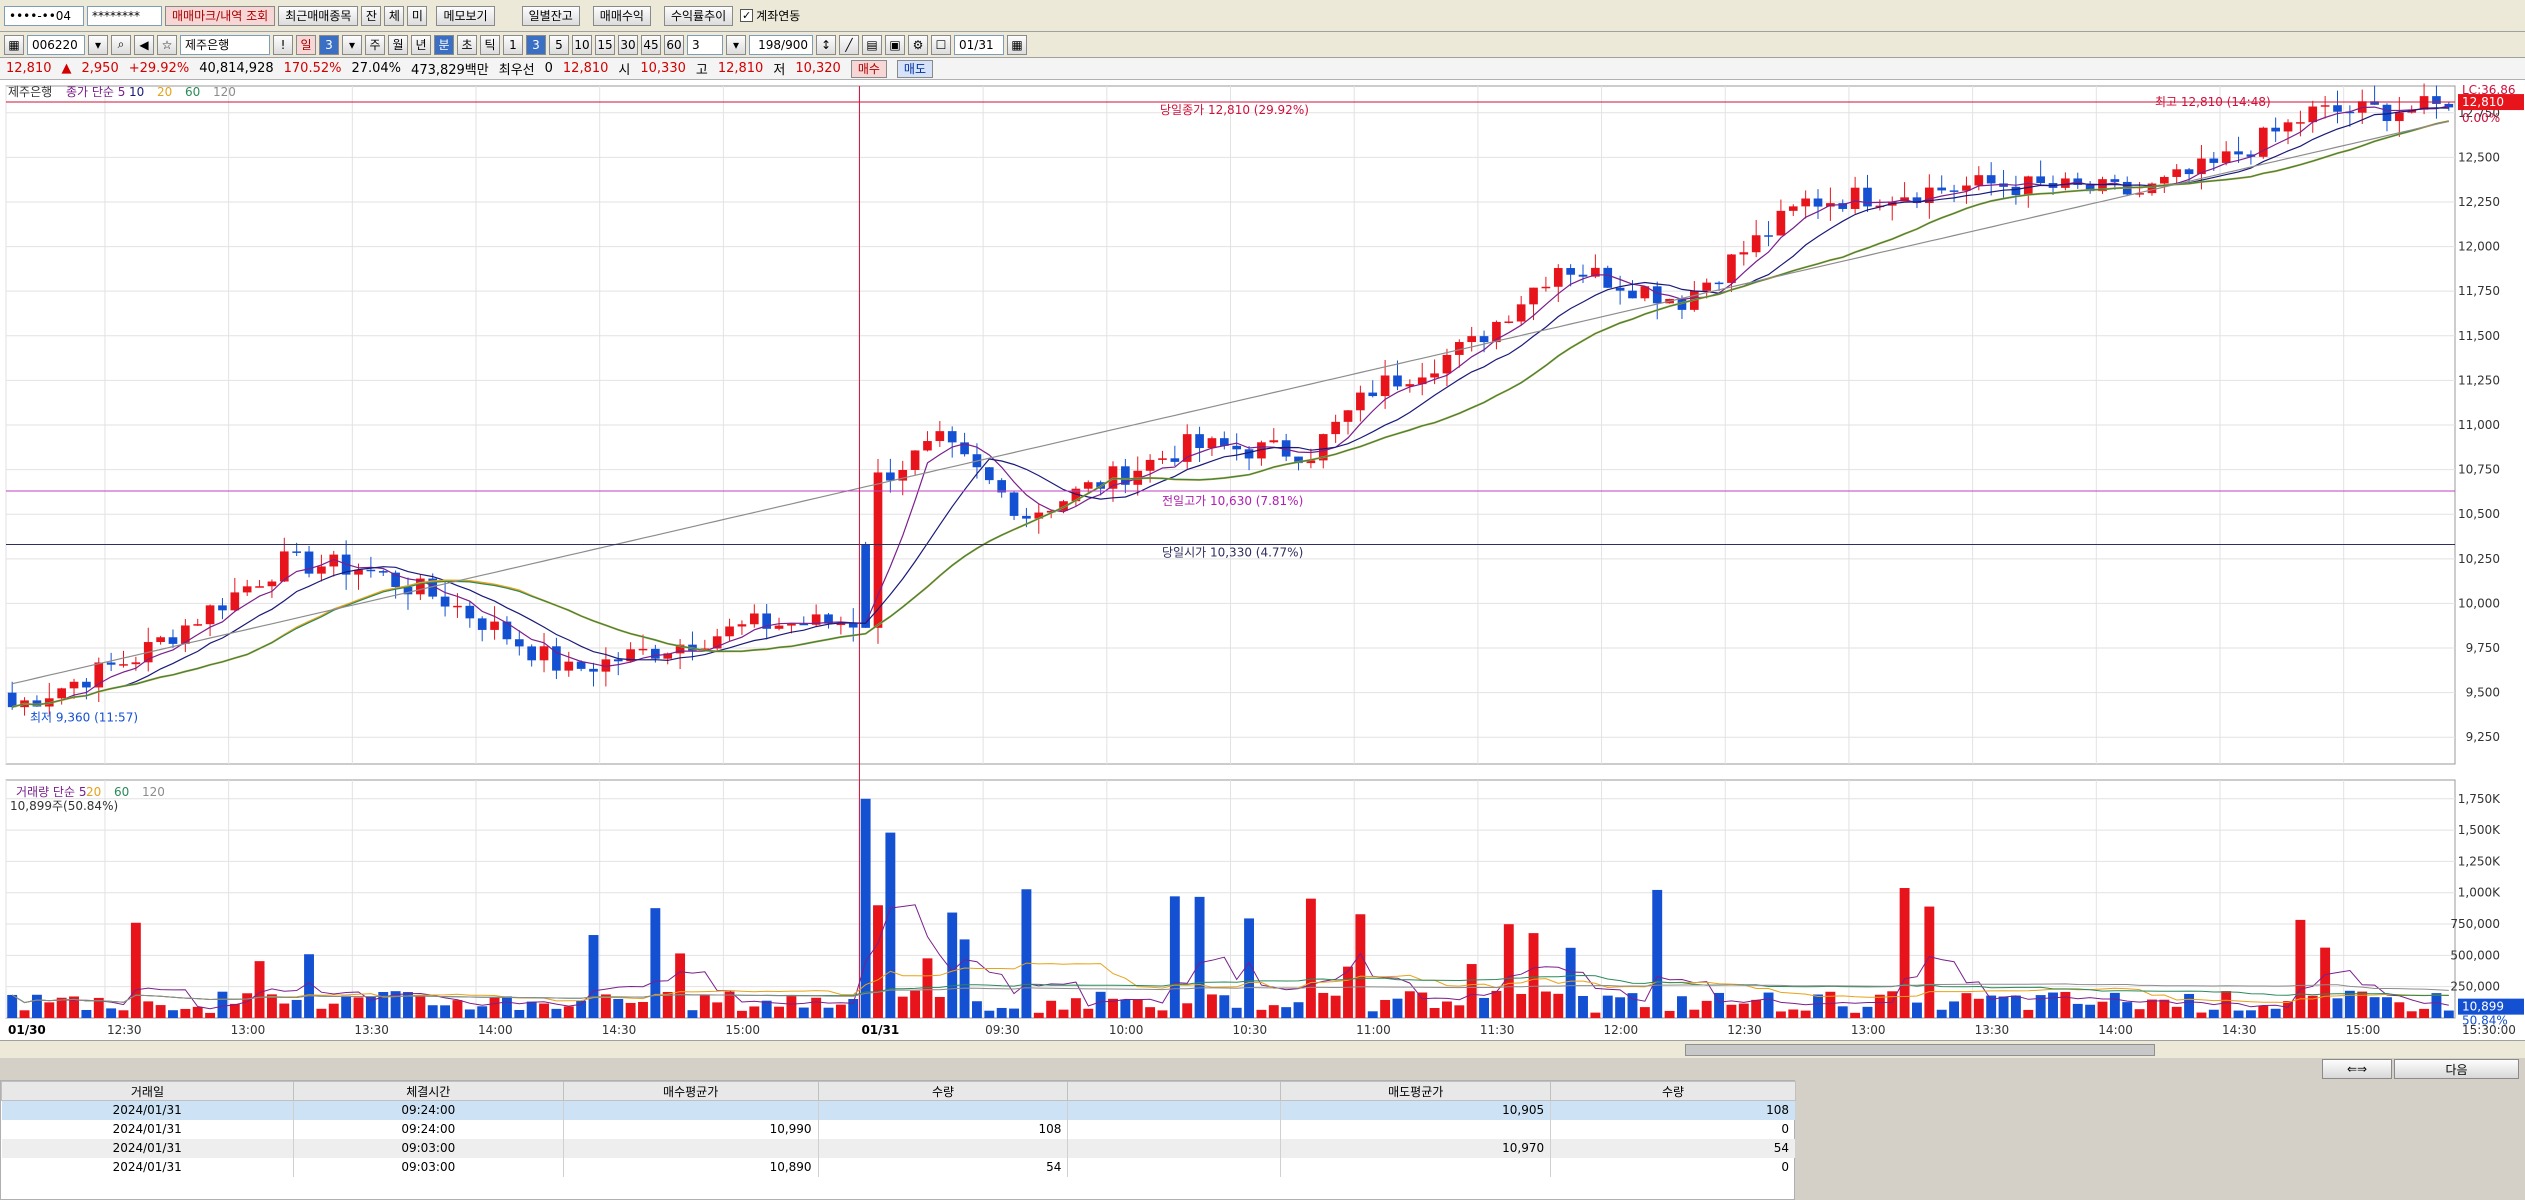 Image resolution: width=2525 pixels, height=1200 pixels. Describe the element at coordinates (621, 15) in the screenshot. I see `trade-profit-button: 매매수익` at that location.